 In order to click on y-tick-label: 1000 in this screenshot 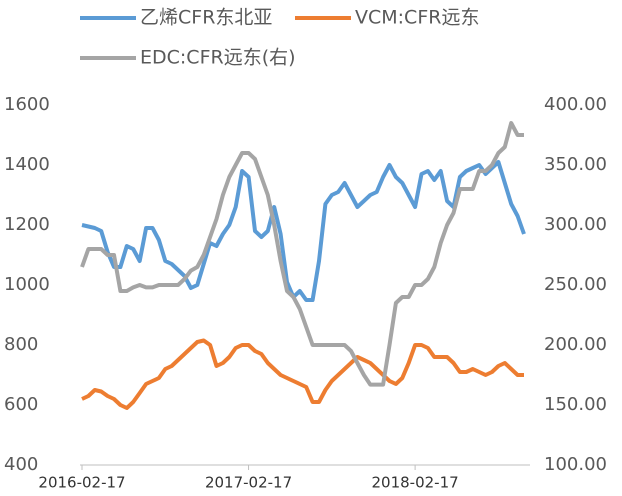, I will do `click(27, 284)`.